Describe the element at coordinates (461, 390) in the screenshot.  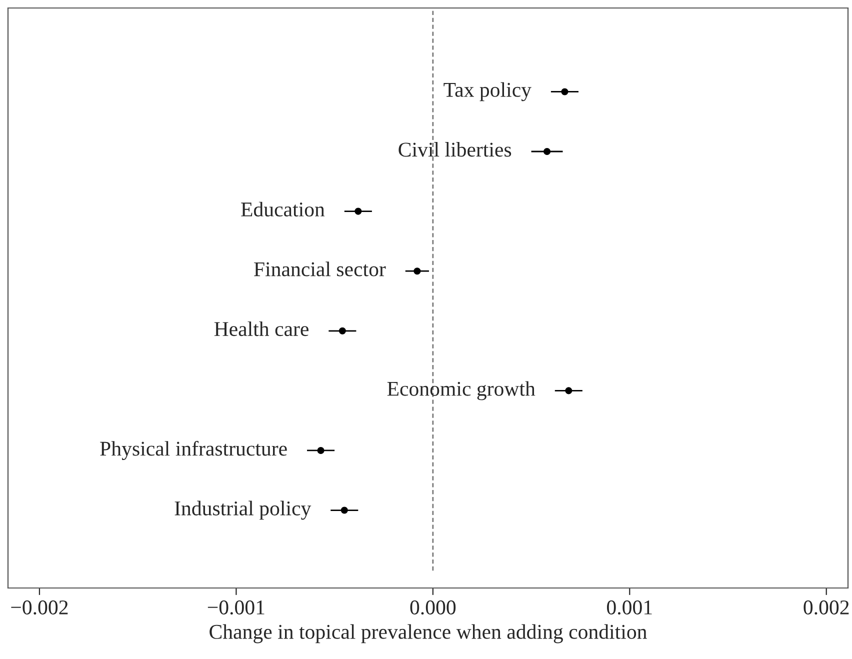
I see `y-tick-label: Economic growth` at that location.